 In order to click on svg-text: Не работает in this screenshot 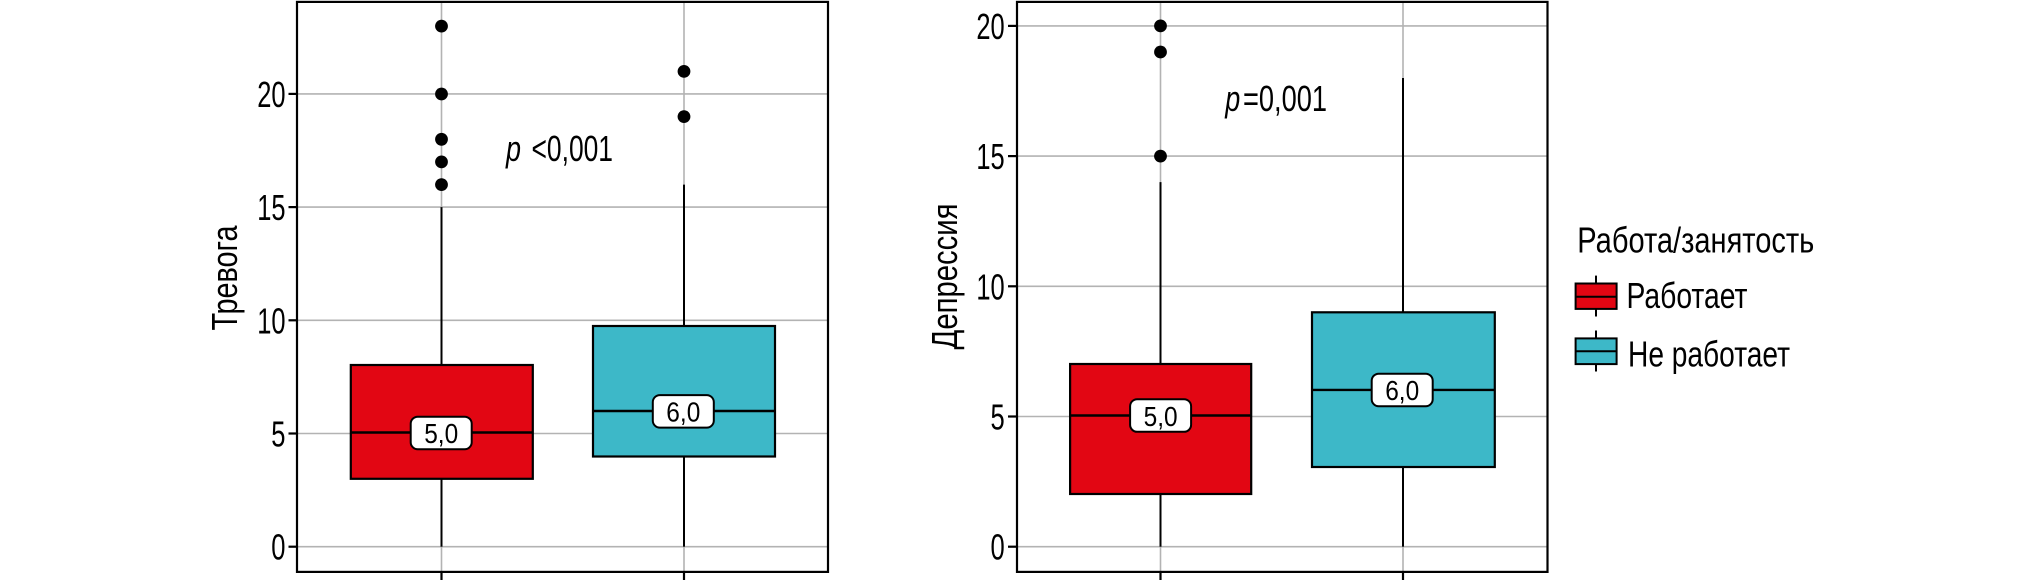, I will do `click(1709, 353)`.